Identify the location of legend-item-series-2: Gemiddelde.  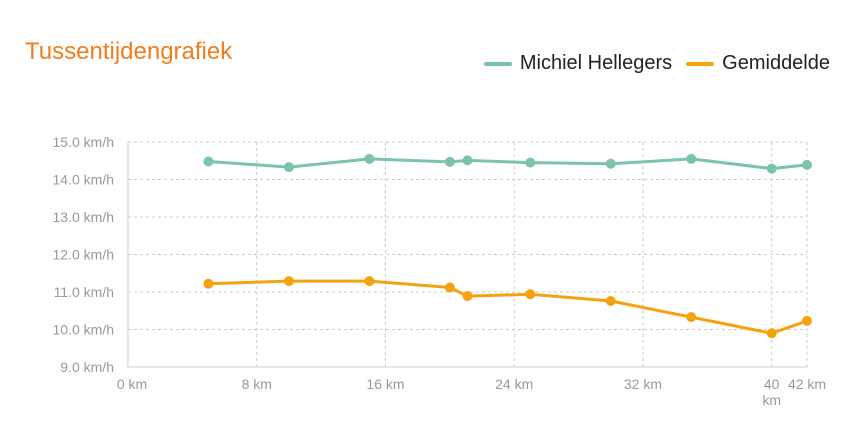
(758, 63).